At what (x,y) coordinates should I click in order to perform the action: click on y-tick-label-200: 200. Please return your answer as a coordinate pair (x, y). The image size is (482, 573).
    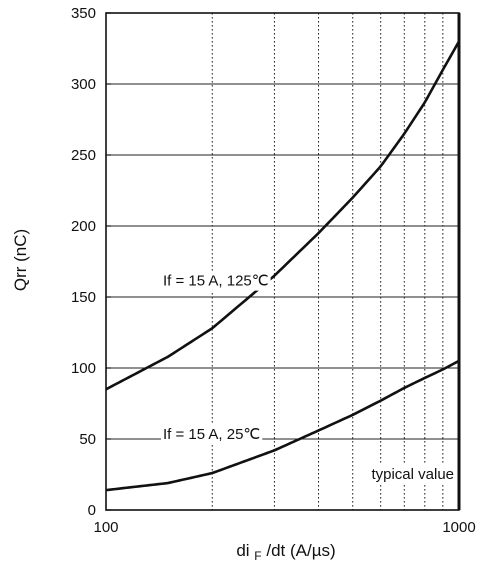
    Looking at the image, I should click on (83, 226).